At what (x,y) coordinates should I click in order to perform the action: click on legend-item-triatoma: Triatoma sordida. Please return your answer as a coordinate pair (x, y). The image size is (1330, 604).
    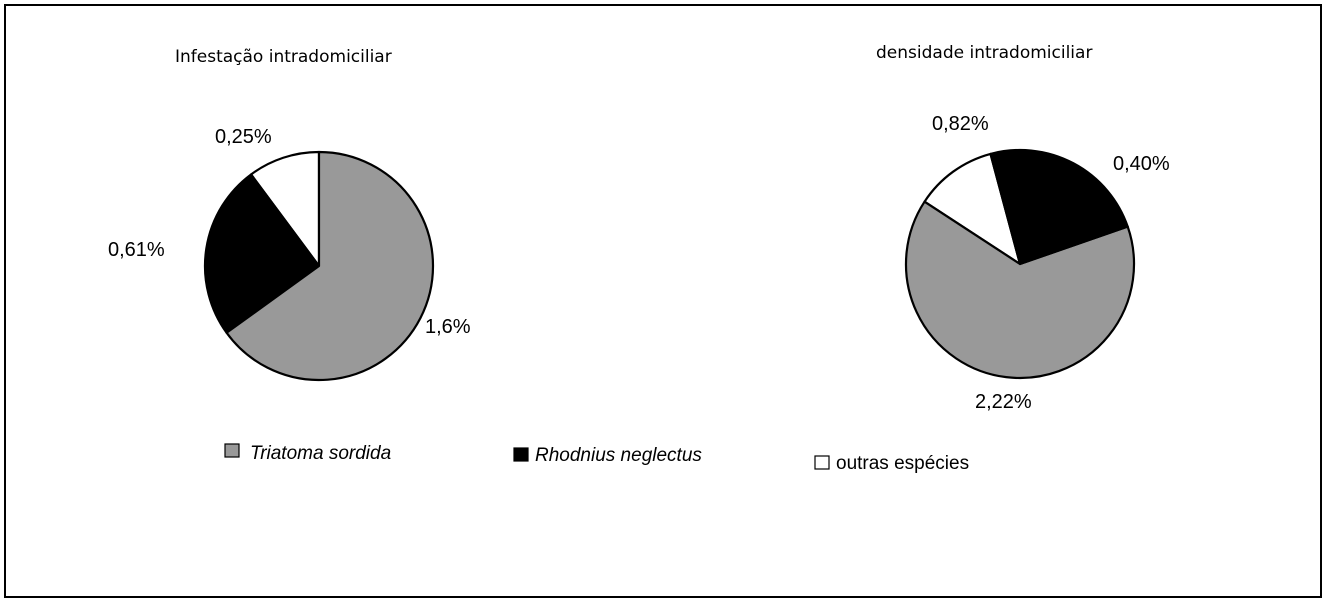
    Looking at the image, I should click on (307, 453).